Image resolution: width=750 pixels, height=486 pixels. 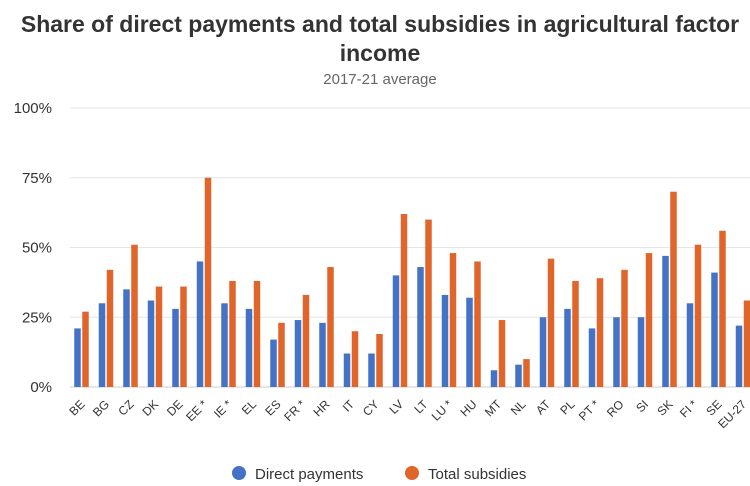 I want to click on x-tick-label: LU *, so click(x=442, y=410).